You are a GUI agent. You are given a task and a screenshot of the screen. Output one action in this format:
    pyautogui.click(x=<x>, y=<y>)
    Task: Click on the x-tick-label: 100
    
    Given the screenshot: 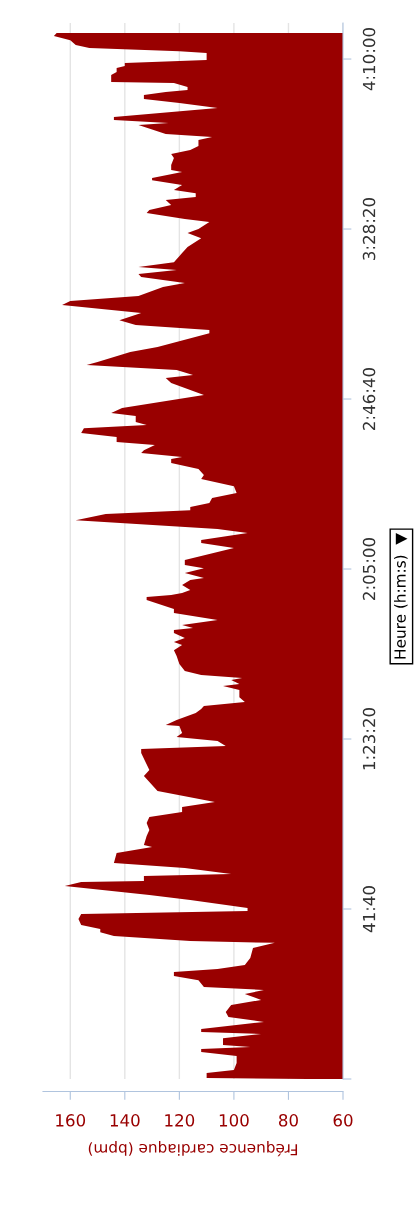 What is the action you would take?
    pyautogui.click(x=234, y=1120)
    